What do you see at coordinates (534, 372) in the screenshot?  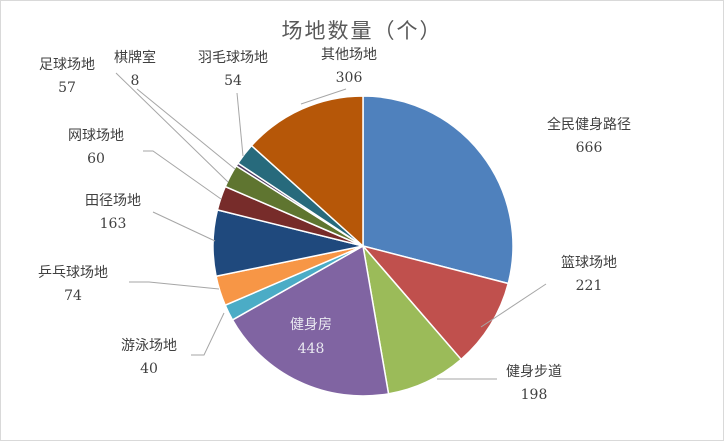 I see `slice-name-label: 健身步道` at bounding box center [534, 372].